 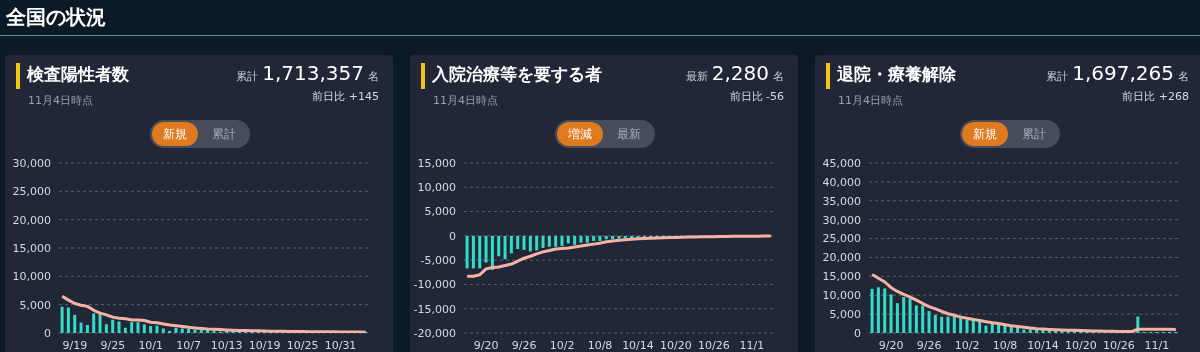 What do you see at coordinates (841, 201) in the screenshot?
I see `y-tick-label: 35,000` at bounding box center [841, 201].